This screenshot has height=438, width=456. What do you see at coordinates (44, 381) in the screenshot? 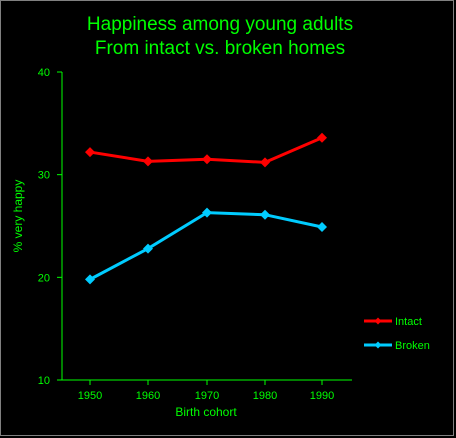
I see `y-tick-label: 10` at bounding box center [44, 381].